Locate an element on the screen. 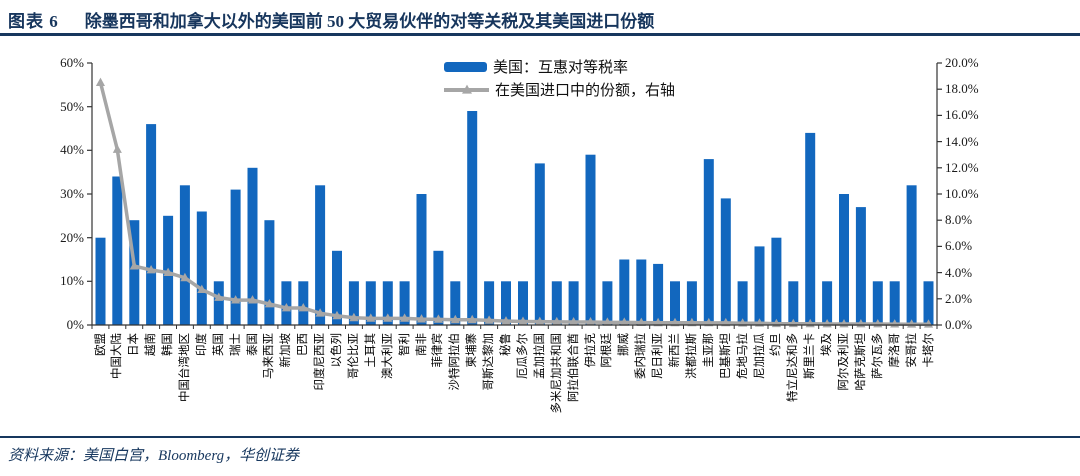 The height and width of the screenshot is (476, 1080). left-axis-tick-label: 50% is located at coordinates (72, 106).